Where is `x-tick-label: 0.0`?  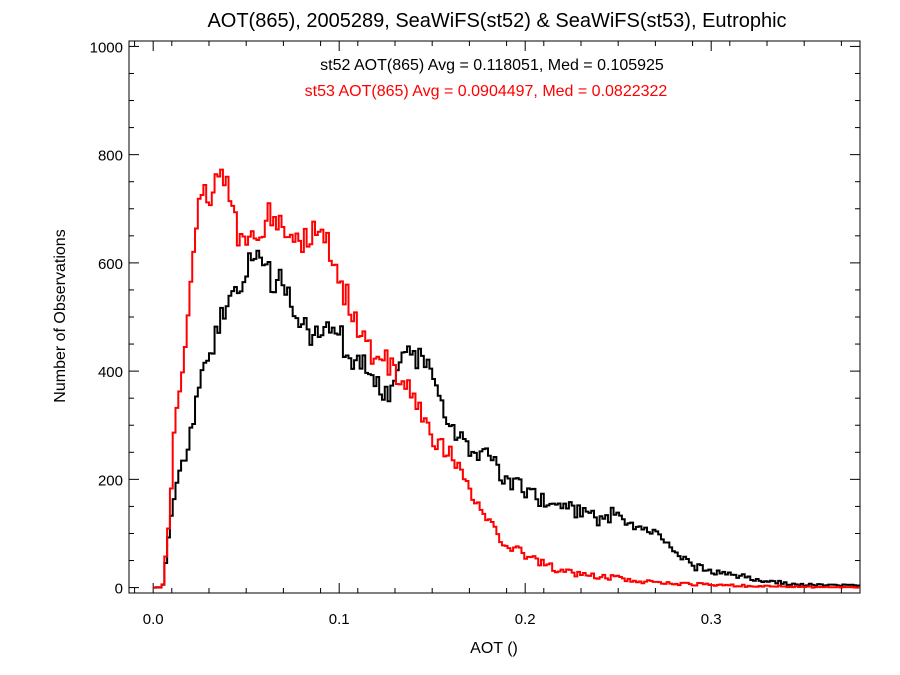 x-tick-label: 0.0 is located at coordinates (153, 619).